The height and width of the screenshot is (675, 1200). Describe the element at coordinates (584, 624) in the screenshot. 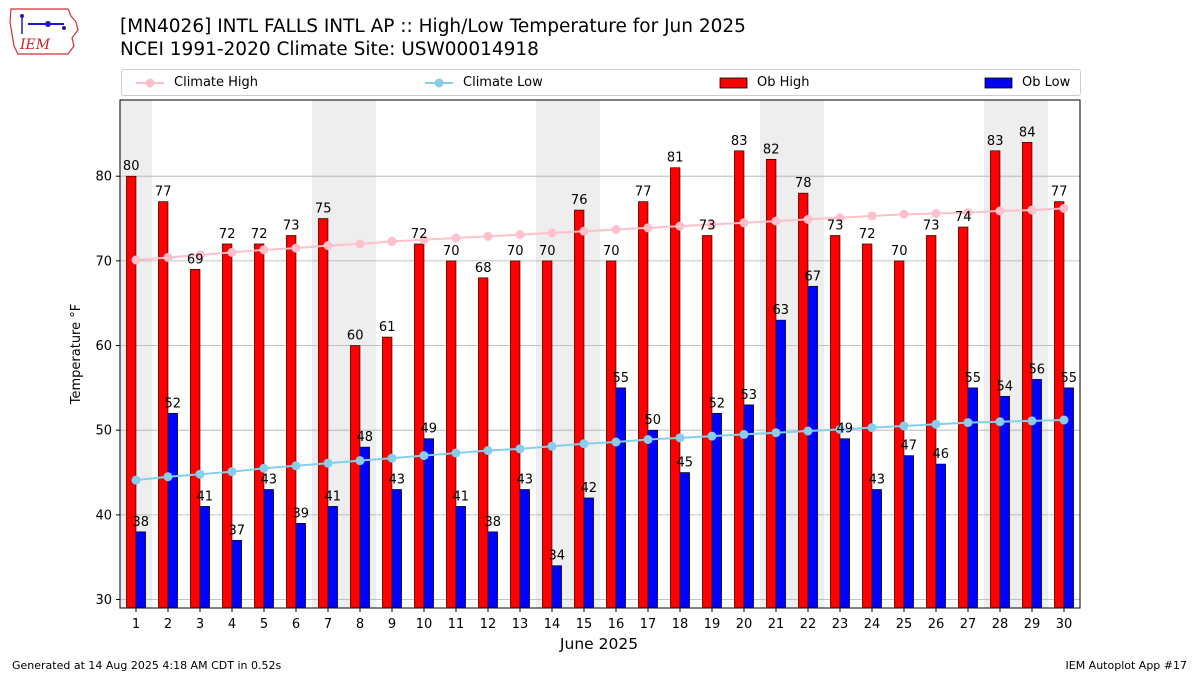

I see `x-tick-label: 15` at that location.